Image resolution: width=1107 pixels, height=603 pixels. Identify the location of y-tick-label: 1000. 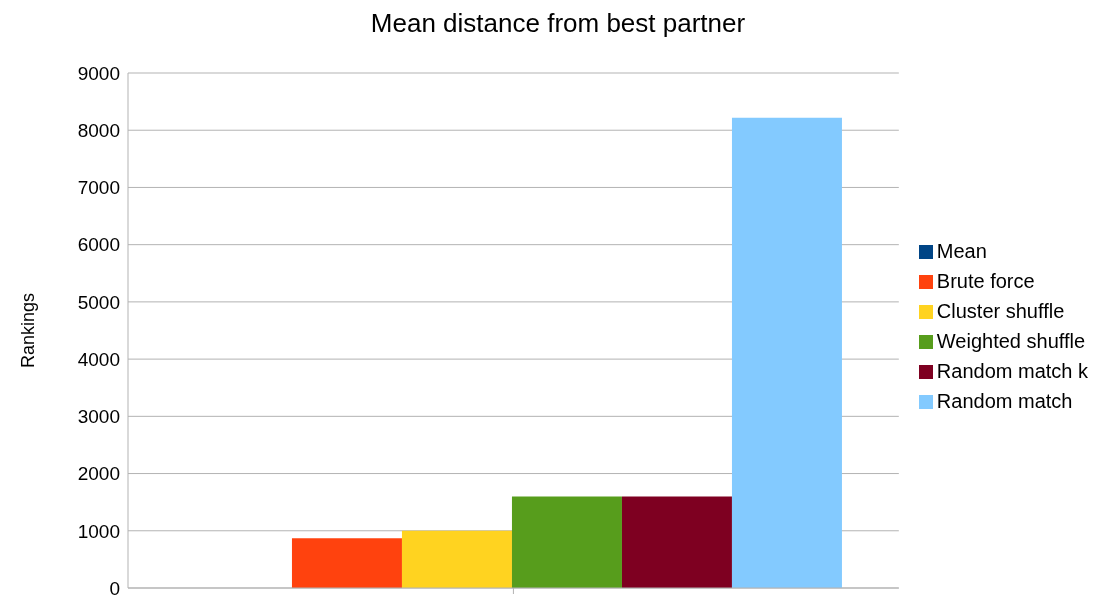
(98, 531).